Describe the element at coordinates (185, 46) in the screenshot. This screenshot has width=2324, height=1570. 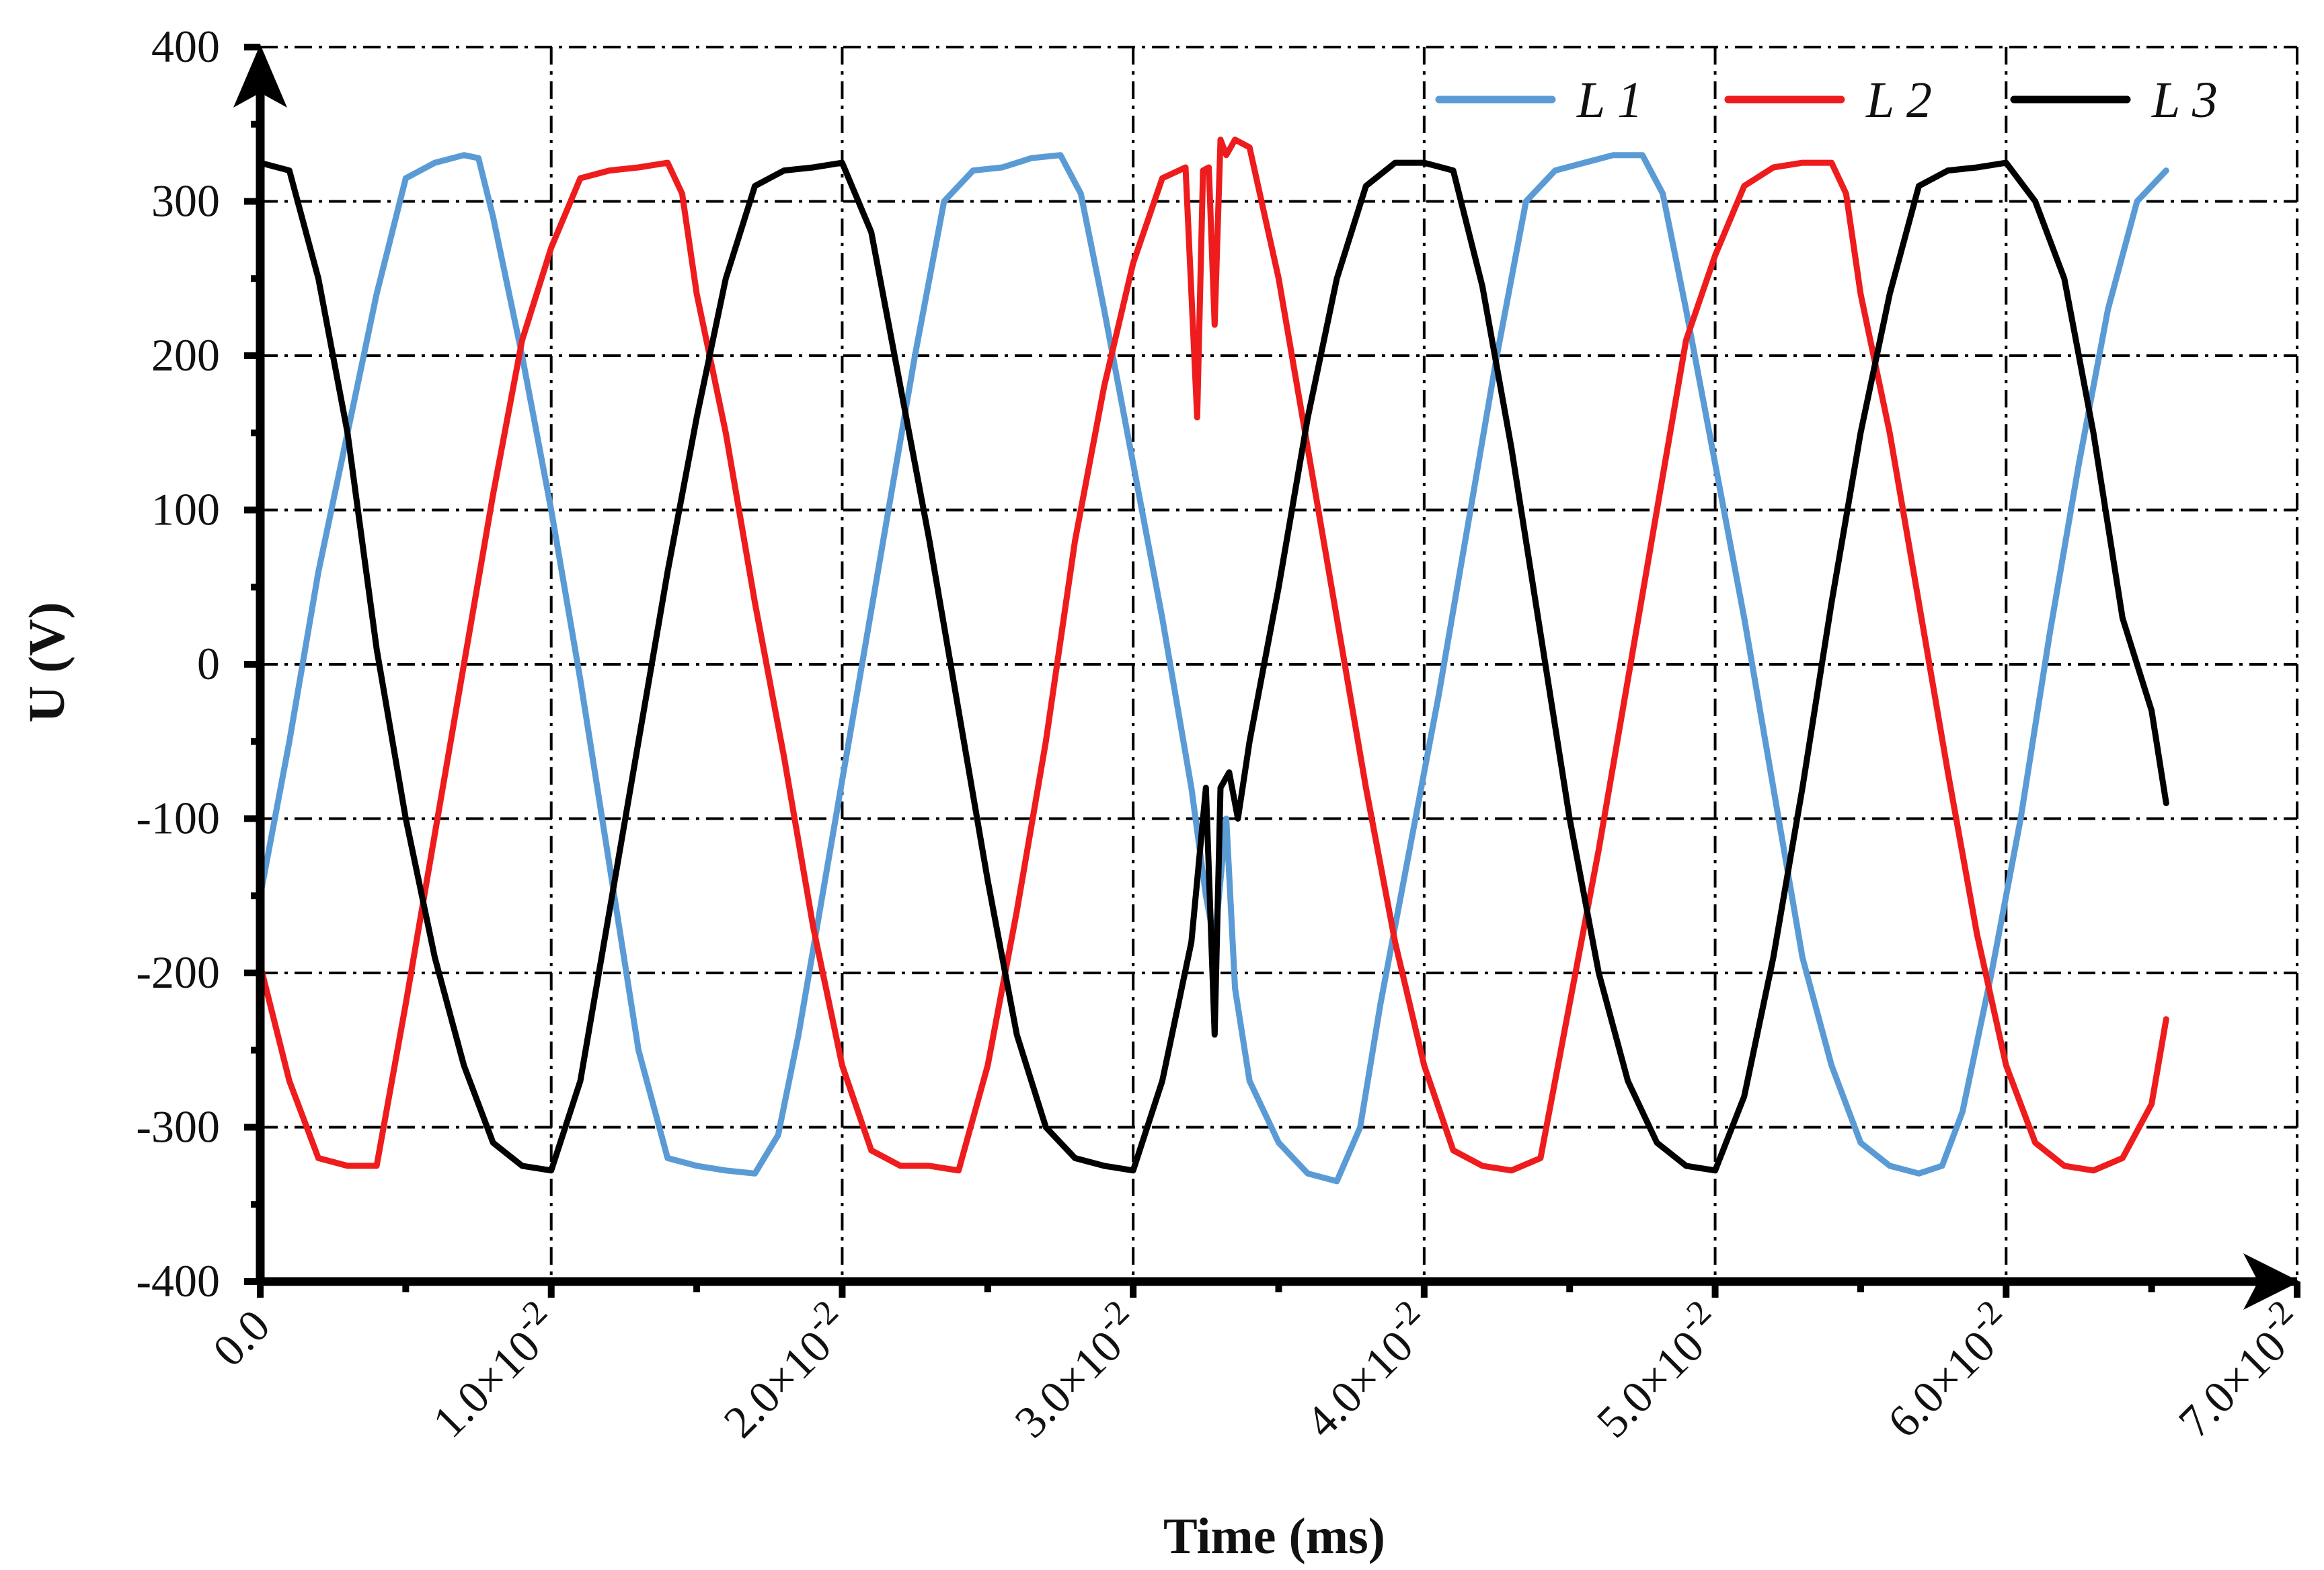
I see `y-tick-label: 400` at that location.